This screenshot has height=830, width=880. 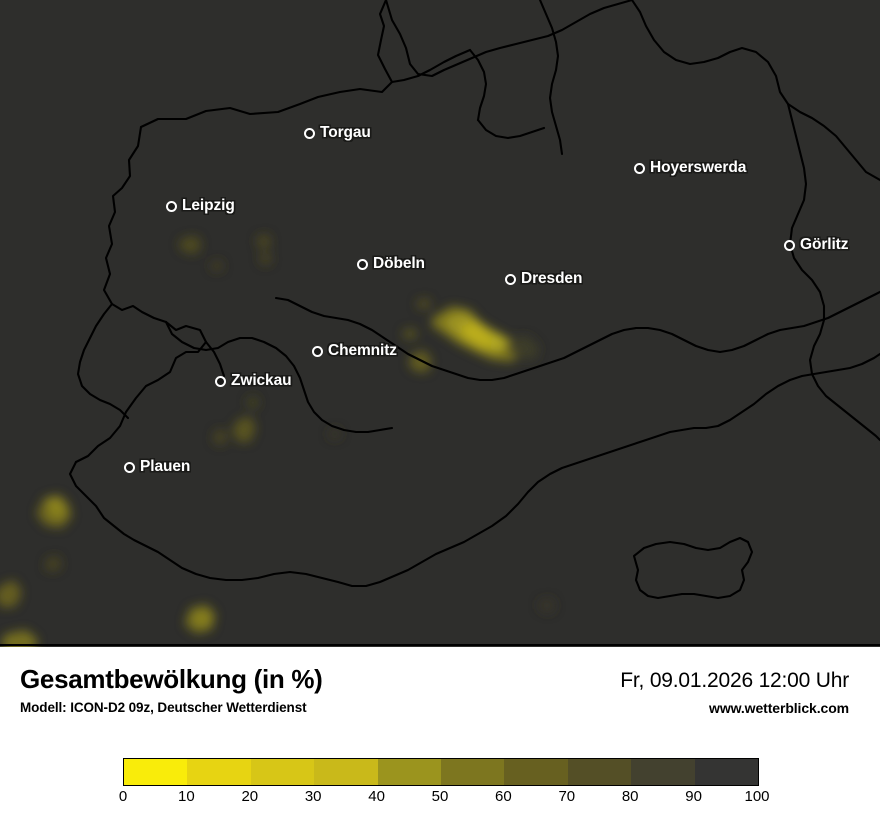 What do you see at coordinates (165, 466) in the screenshot?
I see `city-label: Plauen` at bounding box center [165, 466].